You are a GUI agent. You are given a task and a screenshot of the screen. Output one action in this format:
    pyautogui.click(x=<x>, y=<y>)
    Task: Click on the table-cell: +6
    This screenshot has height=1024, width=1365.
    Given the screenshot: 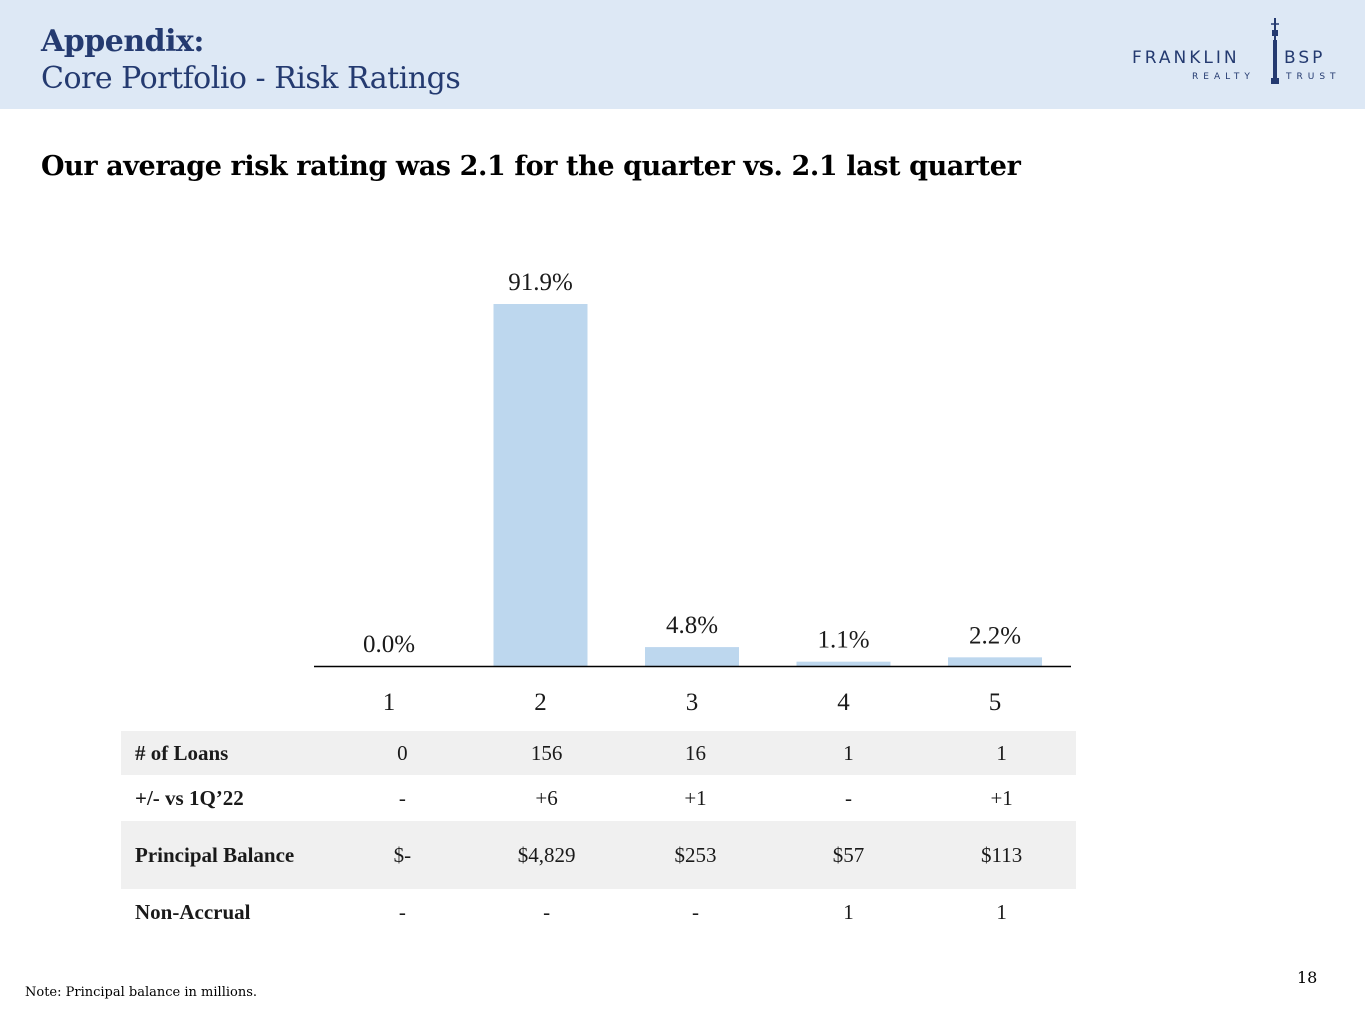 What is the action you would take?
    pyautogui.click(x=546, y=797)
    